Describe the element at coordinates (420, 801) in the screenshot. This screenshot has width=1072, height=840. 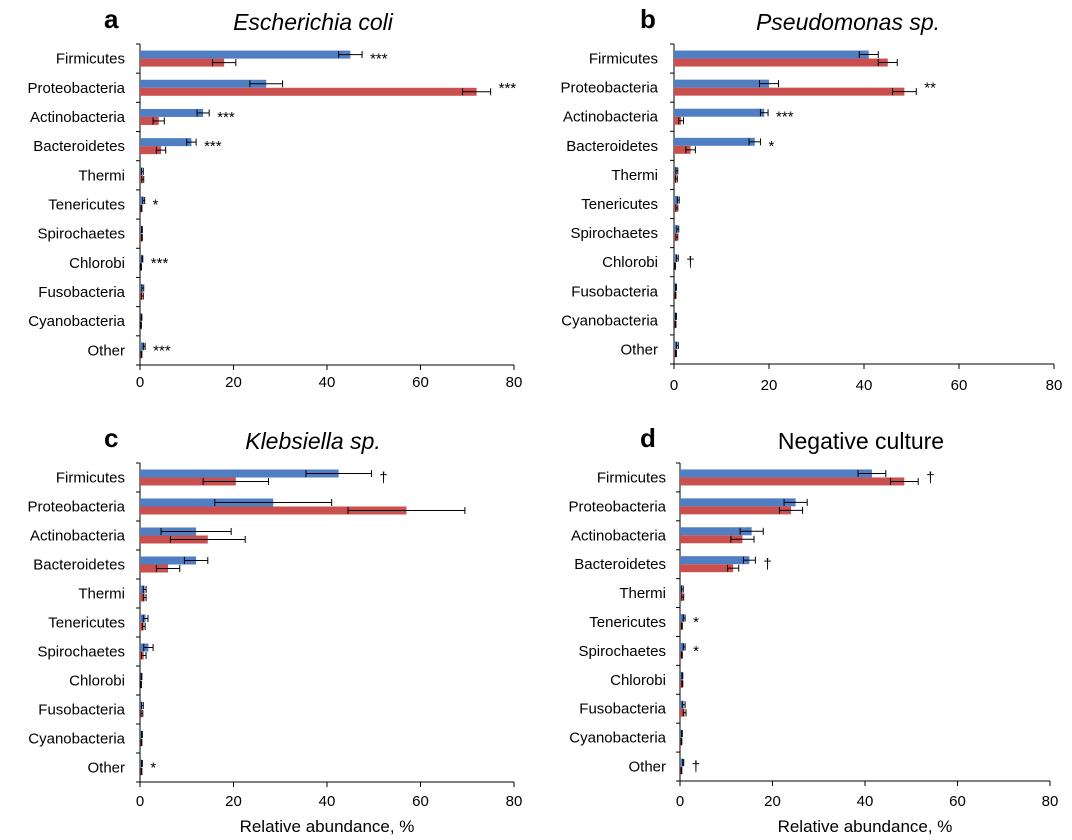
I see `panel-c-x-tick-label: 60` at that location.